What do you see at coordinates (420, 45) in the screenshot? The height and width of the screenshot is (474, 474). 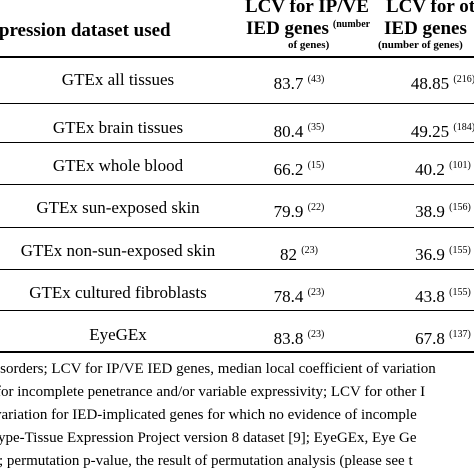 I see `header-lcv-other-line3: (number of genes)` at bounding box center [420, 45].